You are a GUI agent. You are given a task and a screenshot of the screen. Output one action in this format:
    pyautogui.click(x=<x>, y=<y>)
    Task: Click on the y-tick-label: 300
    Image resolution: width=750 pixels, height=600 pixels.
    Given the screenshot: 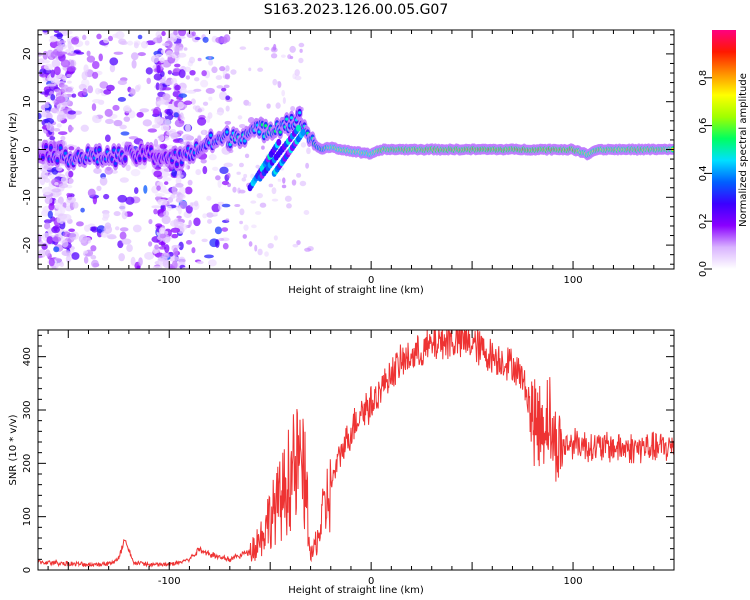 What is the action you would take?
    pyautogui.click(x=27, y=409)
    